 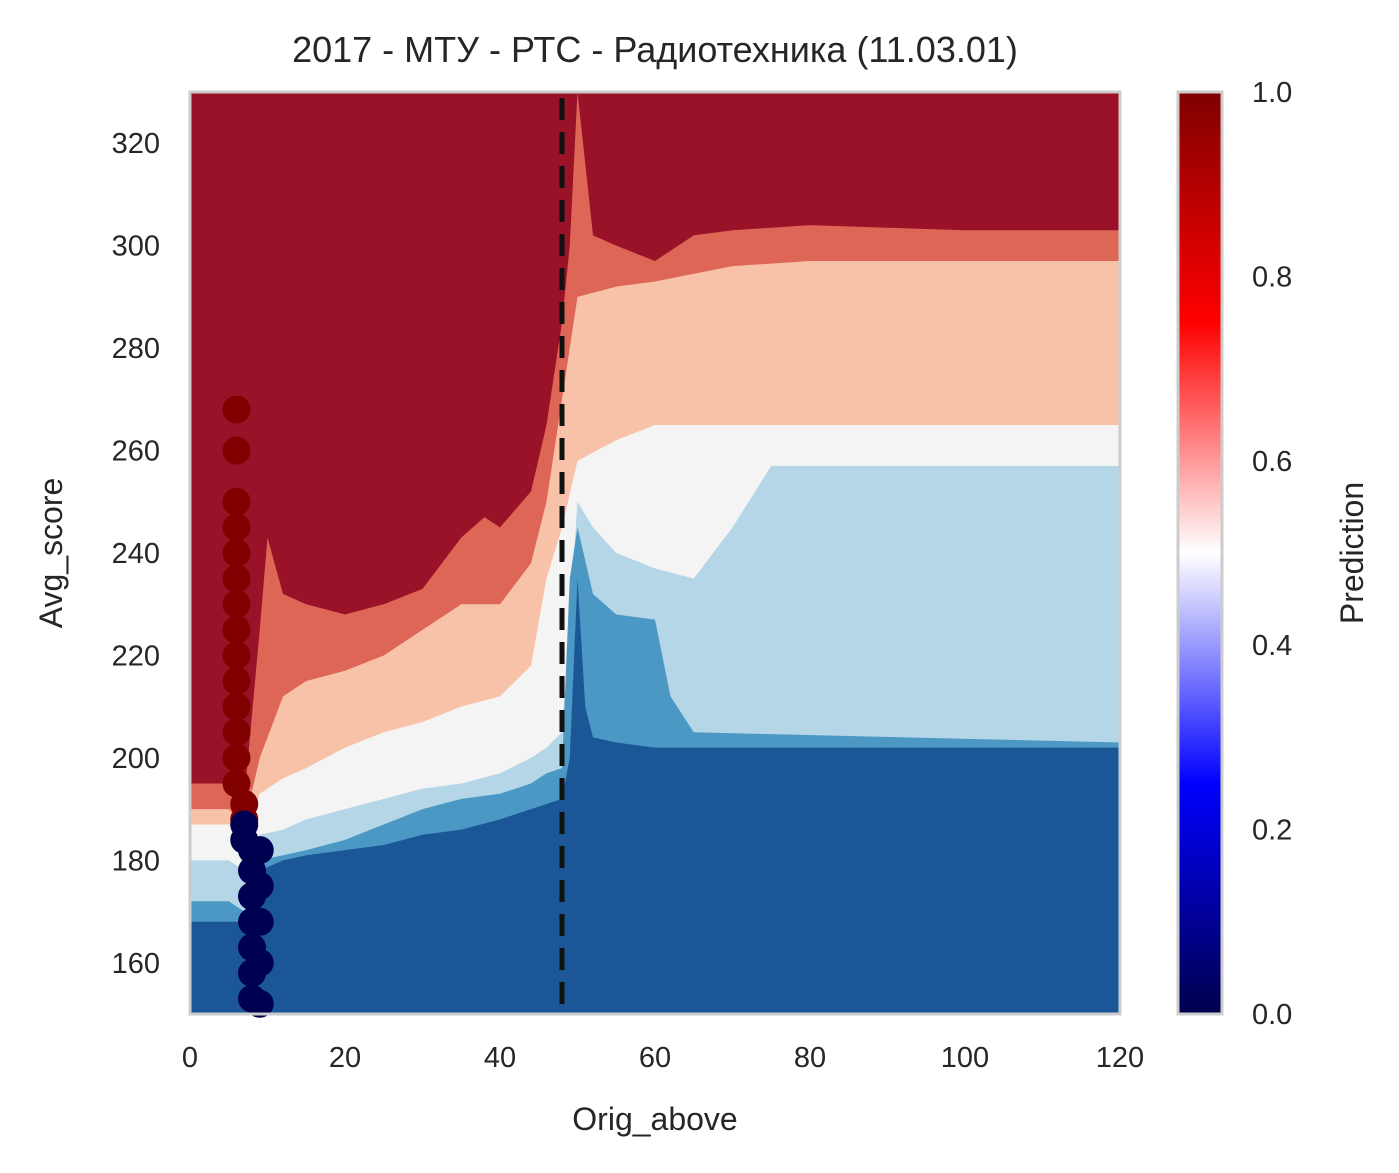 I want to click on colorbar-tick-label: 0.6, so click(x=1272, y=462).